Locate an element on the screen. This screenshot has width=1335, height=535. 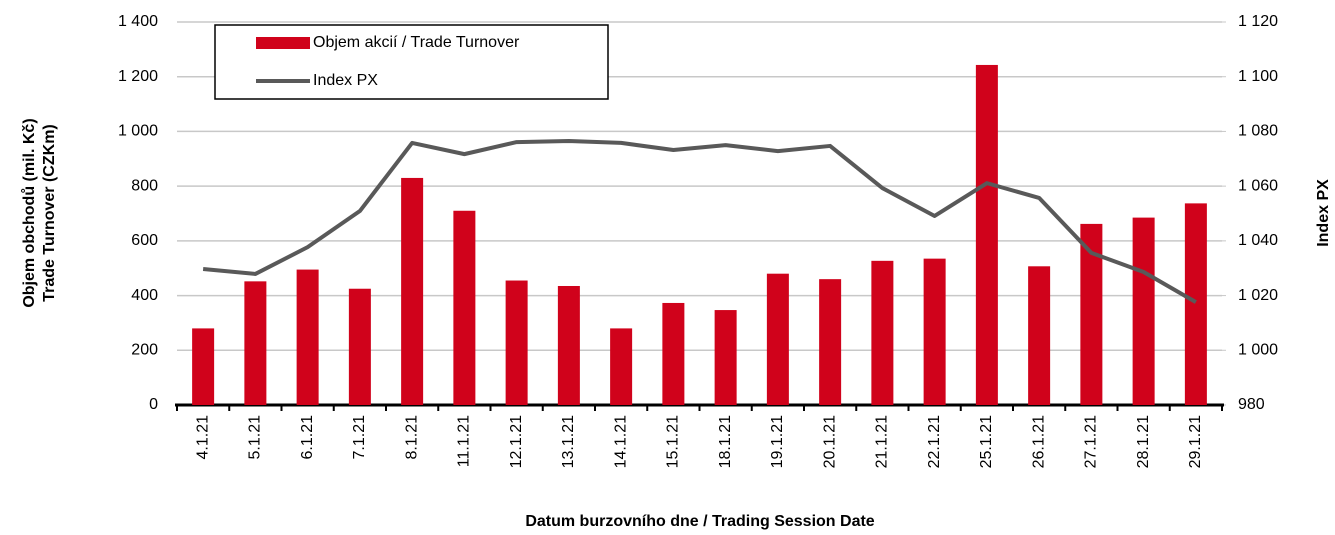
x-tick-label: 13.1.21 is located at coordinates (568, 441).